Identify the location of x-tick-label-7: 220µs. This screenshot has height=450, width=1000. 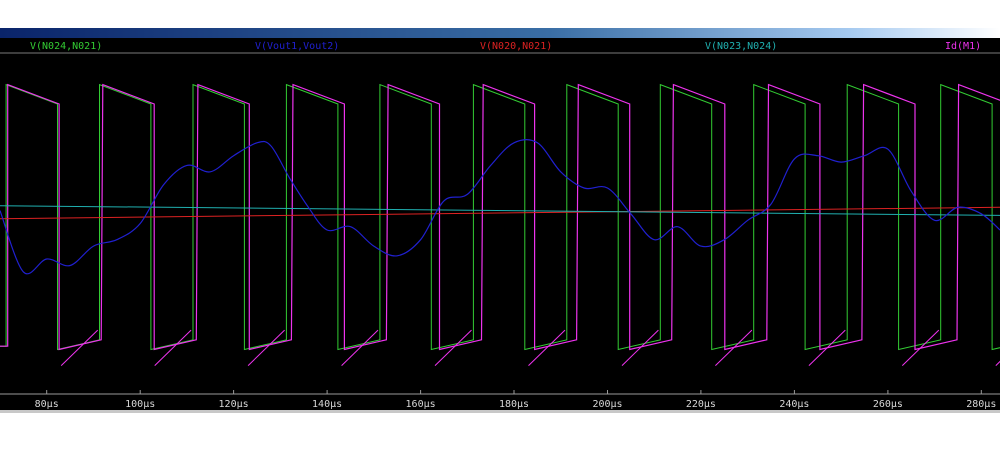
(701, 404).